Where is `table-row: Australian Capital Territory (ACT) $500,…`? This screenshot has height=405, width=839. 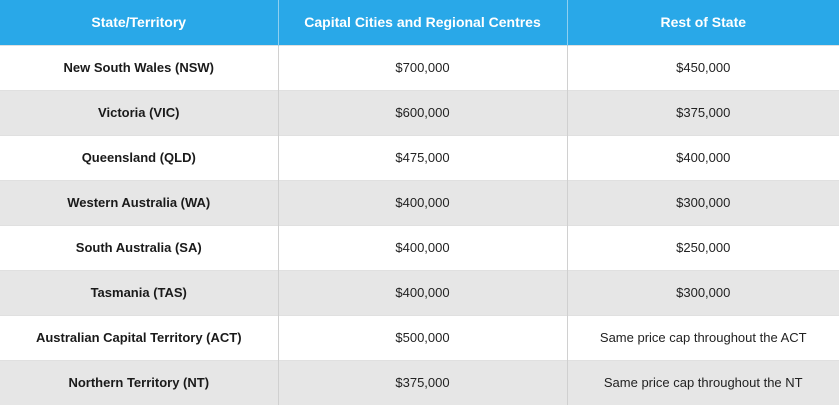 table-row: Australian Capital Territory (ACT) $500,… is located at coordinates (419, 337).